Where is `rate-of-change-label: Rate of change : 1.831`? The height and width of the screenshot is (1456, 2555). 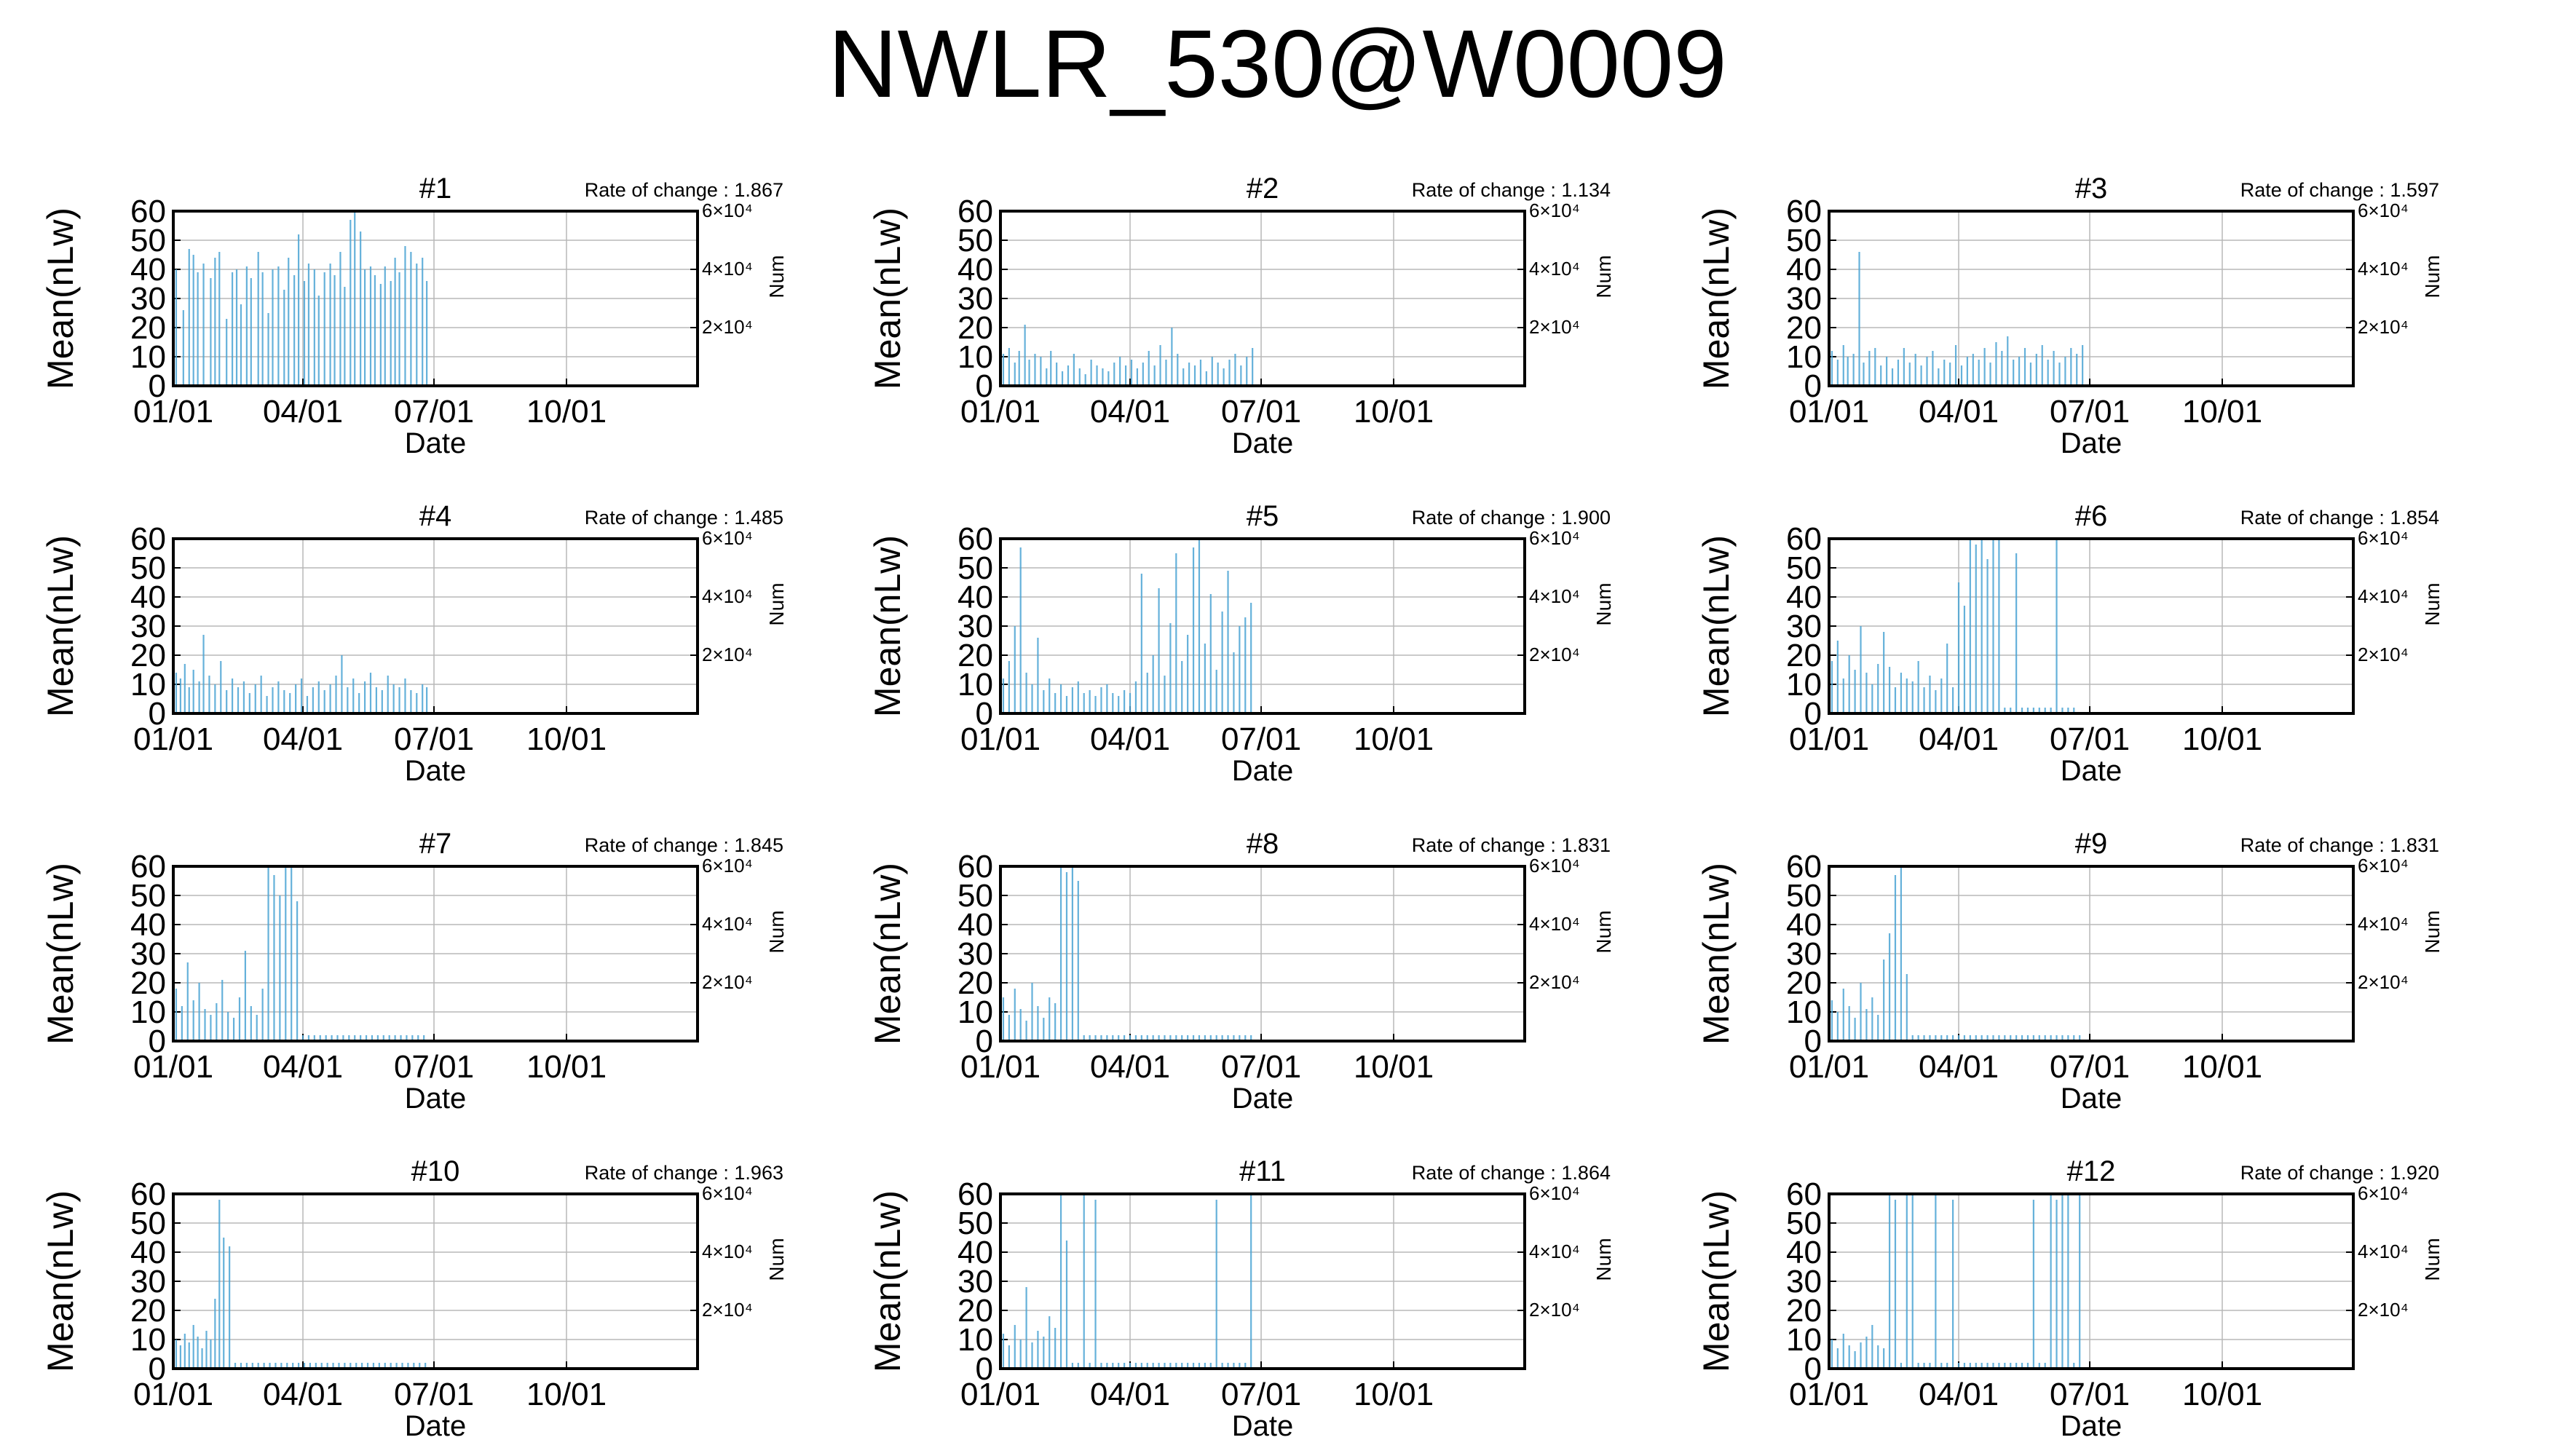
rate-of-change-label: Rate of change : 1.831 is located at coordinates (2339, 845).